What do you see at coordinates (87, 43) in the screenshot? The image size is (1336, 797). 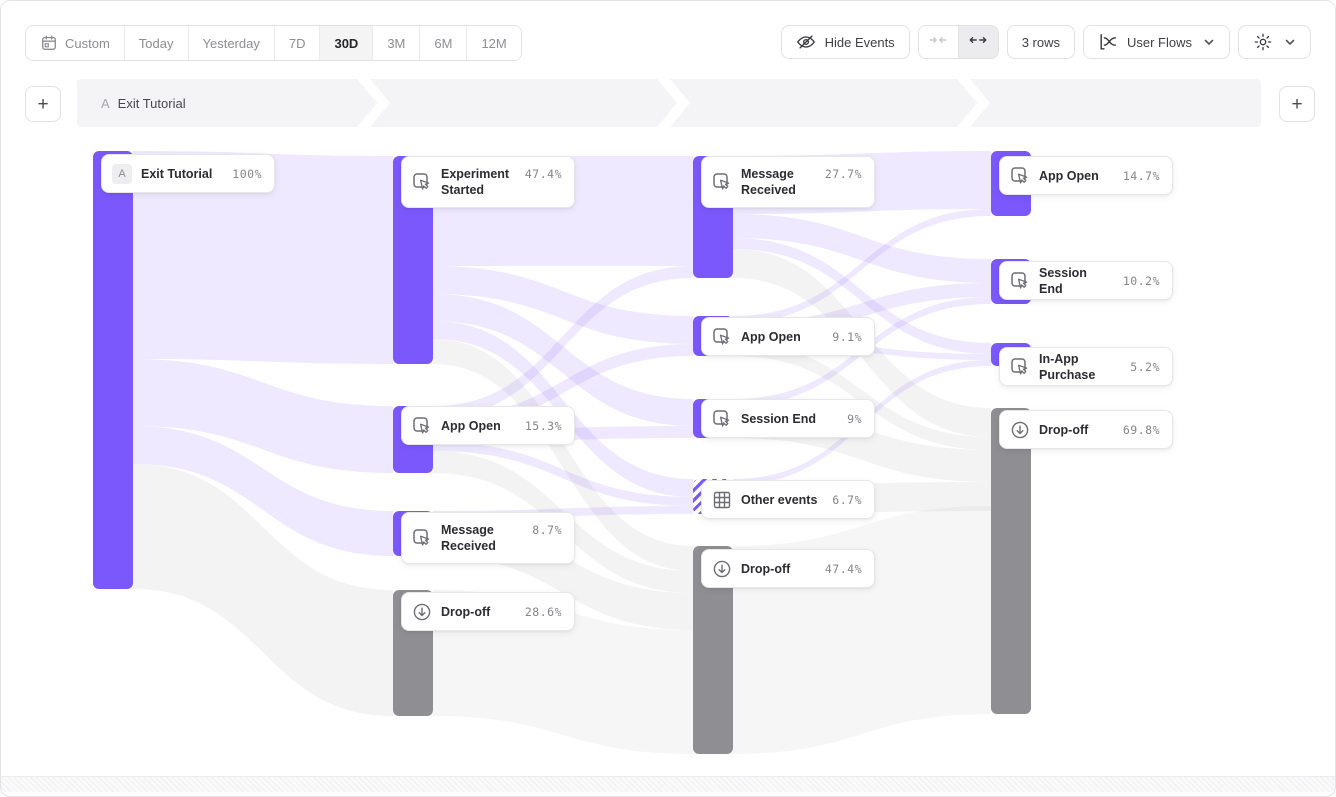 I see `date-range-label: Custom` at bounding box center [87, 43].